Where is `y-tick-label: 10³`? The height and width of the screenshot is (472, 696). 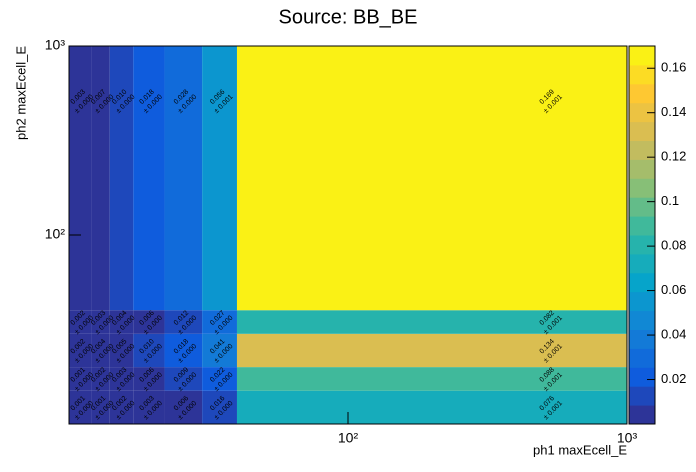 y-tick-label: 10³ is located at coordinates (55, 45).